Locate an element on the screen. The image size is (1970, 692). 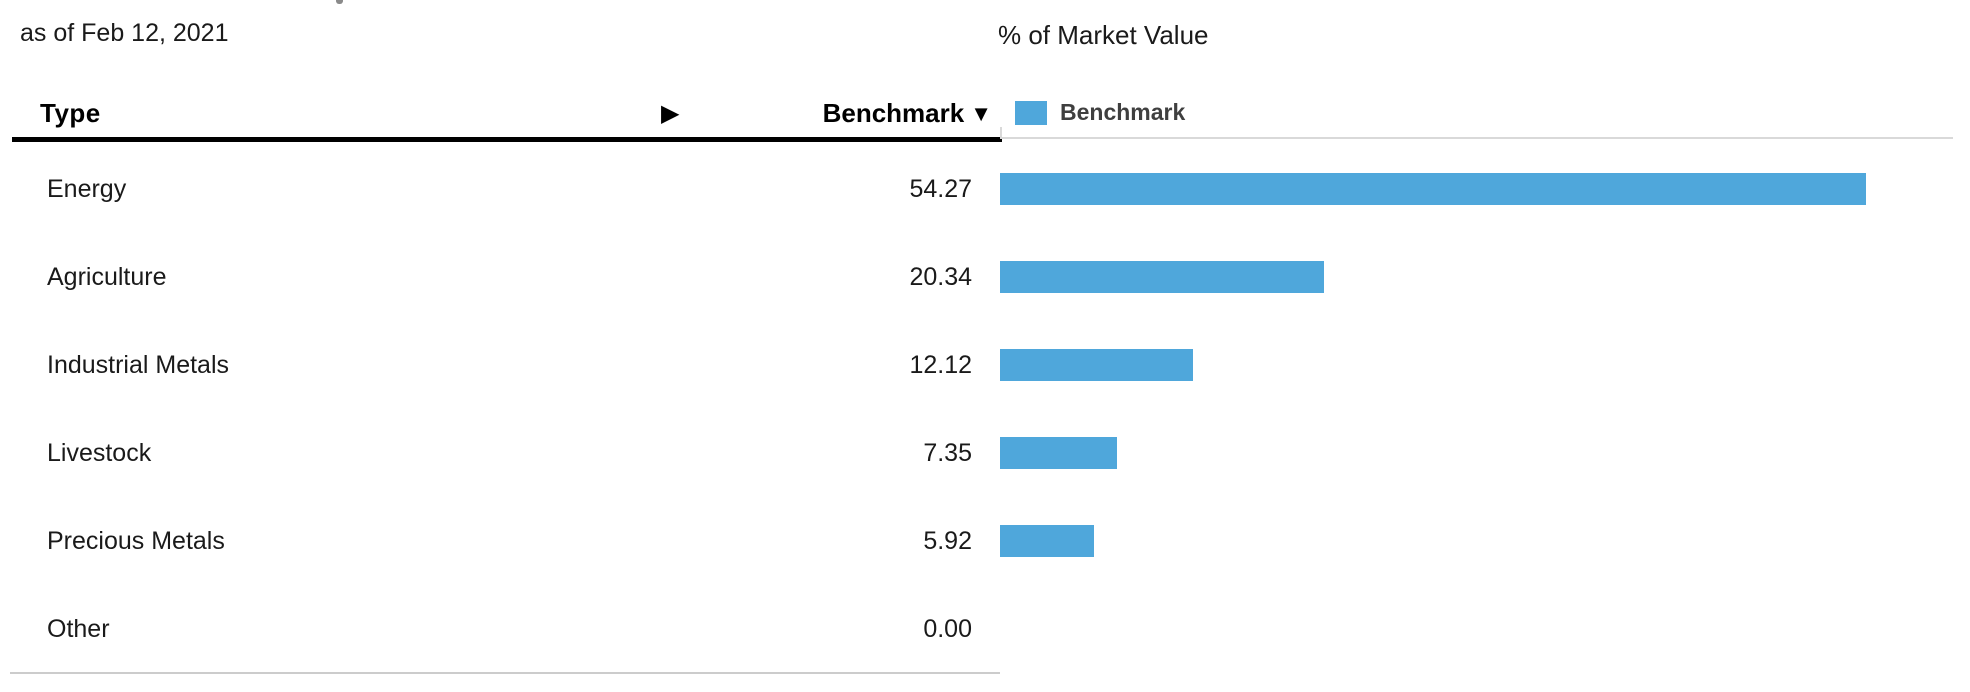
row-value: 5.92 is located at coordinates (947, 540).